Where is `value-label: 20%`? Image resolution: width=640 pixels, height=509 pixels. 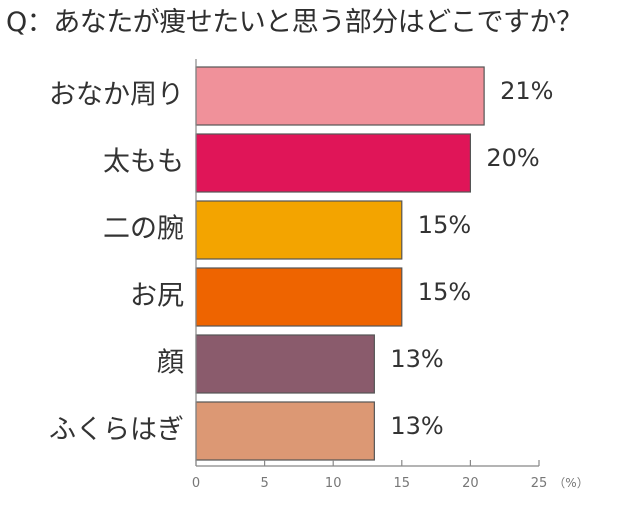 value-label: 20% is located at coordinates (512, 158).